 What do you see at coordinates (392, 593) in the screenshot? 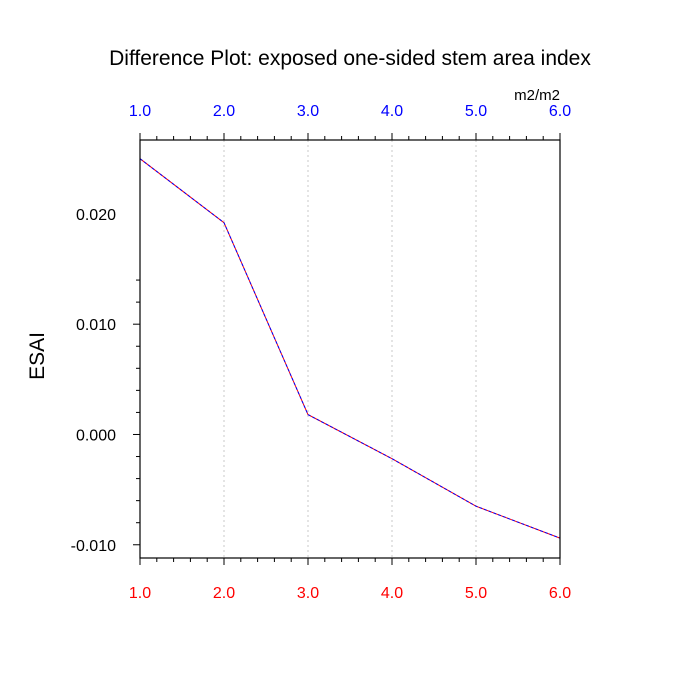
I see `x-tick-label-bottom: 4.0` at bounding box center [392, 593].